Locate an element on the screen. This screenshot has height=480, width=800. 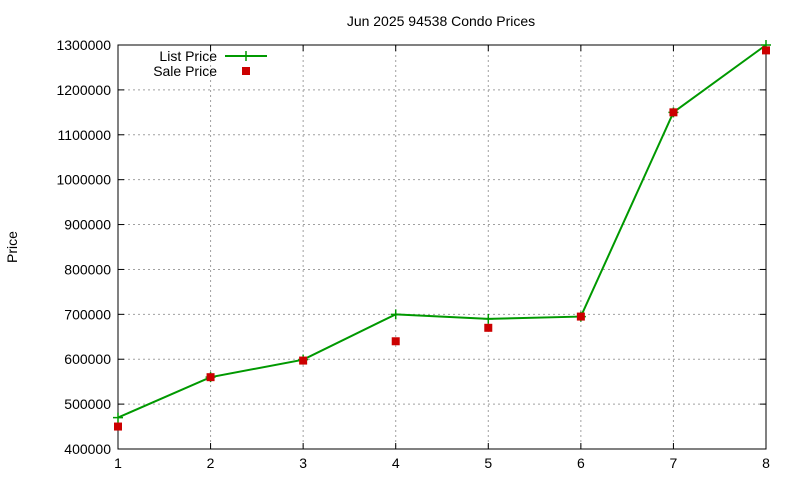
x-tick-label: 6 is located at coordinates (581, 463).